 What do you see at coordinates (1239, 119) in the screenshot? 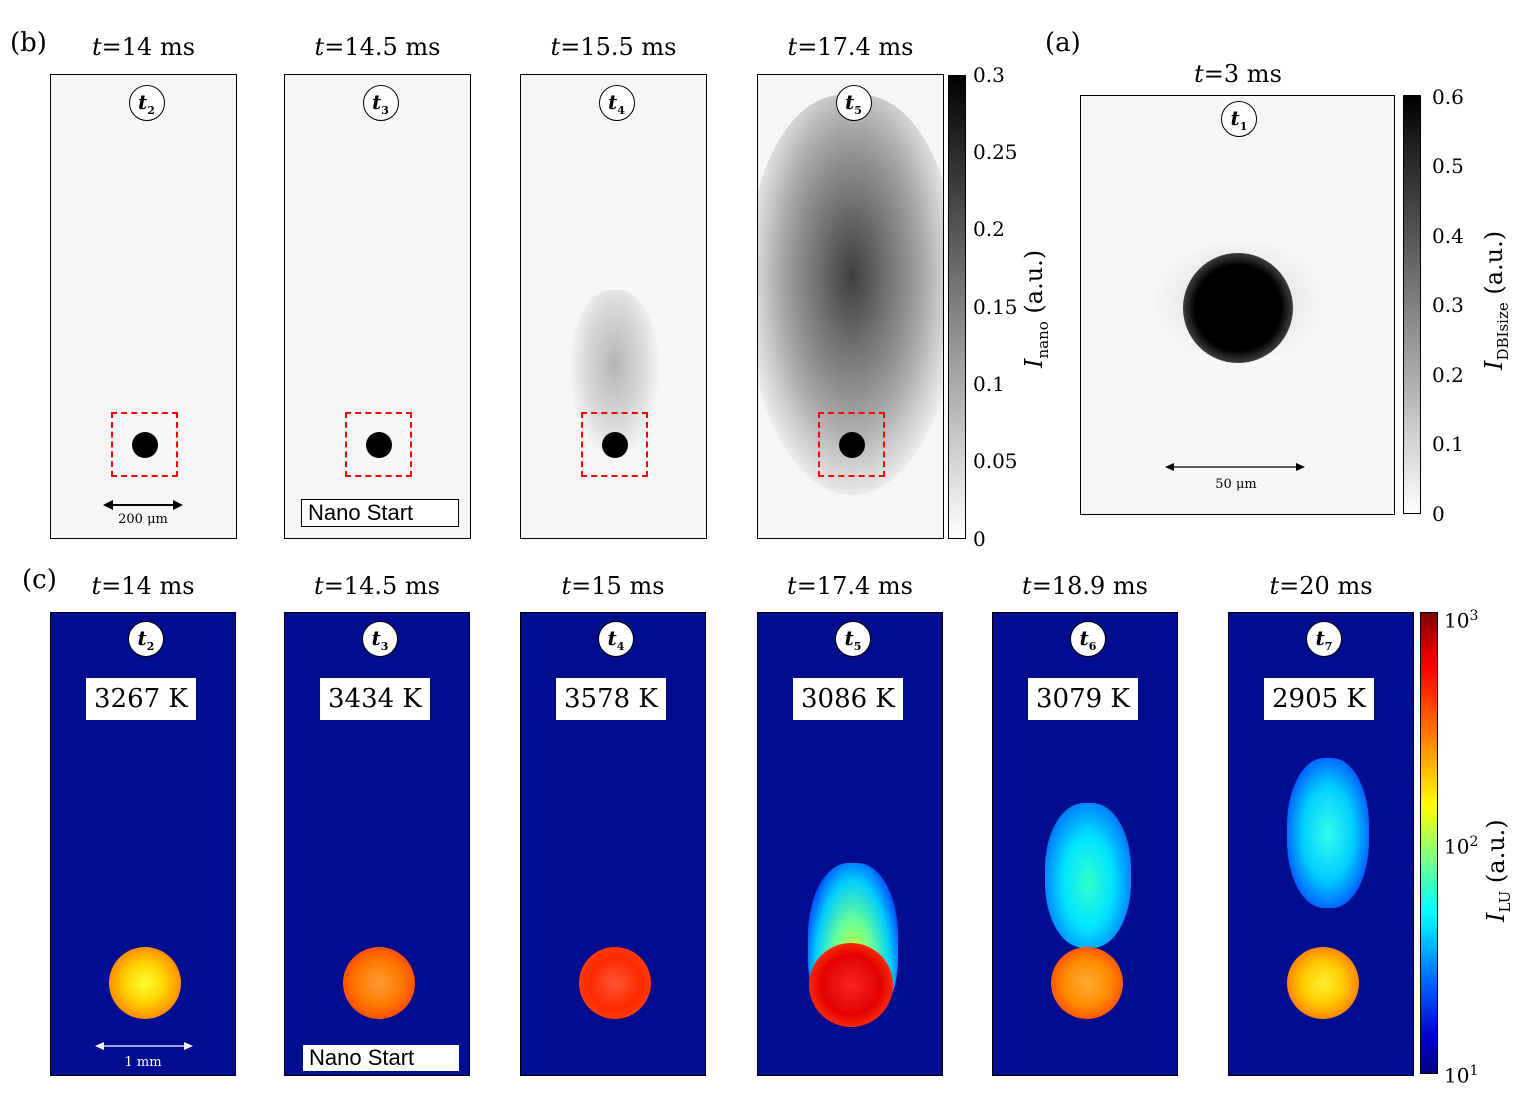
I see `tag-t1: t1` at bounding box center [1239, 119].